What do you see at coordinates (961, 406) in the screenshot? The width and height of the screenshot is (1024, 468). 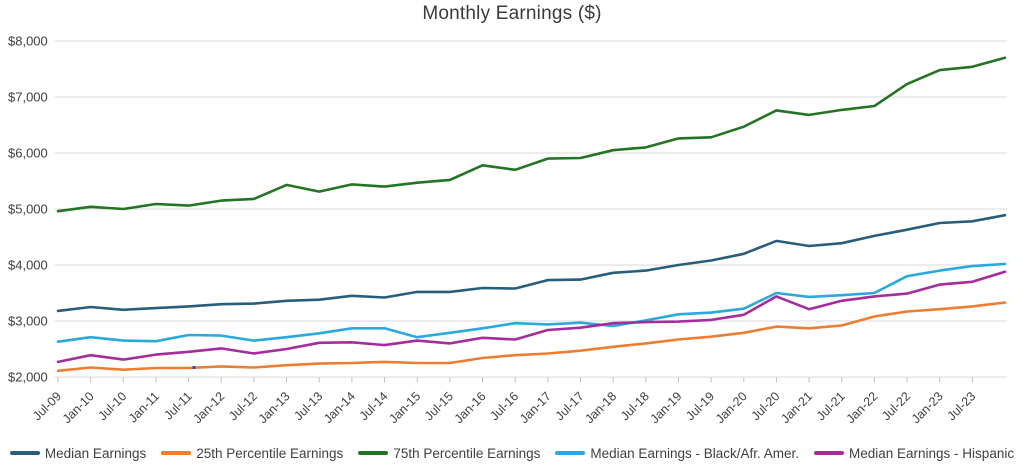 I see `x-axis-tick-label: Jul-23` at bounding box center [961, 406].